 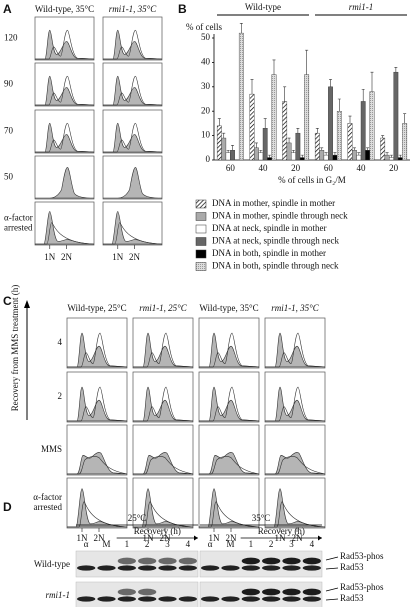 I want to click on histogram-frame, so click(x=229, y=503).